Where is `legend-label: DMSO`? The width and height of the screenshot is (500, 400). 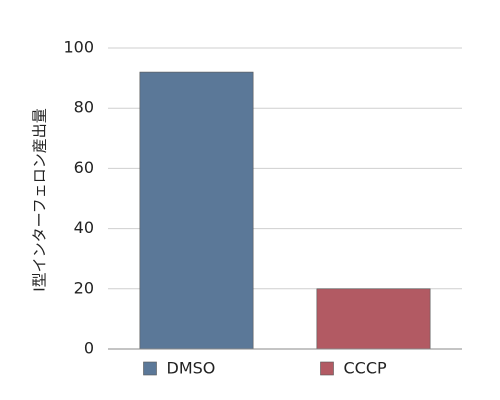 legend-label: DMSO is located at coordinates (191, 368).